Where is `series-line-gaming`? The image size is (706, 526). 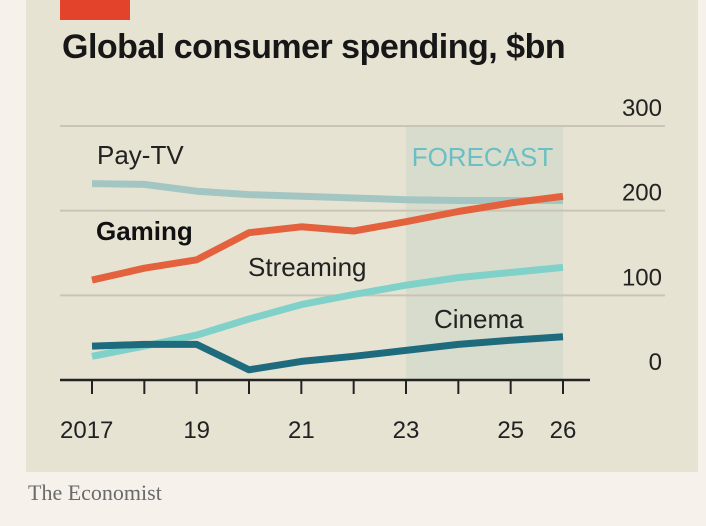
series-line-gaming is located at coordinates (327, 238).